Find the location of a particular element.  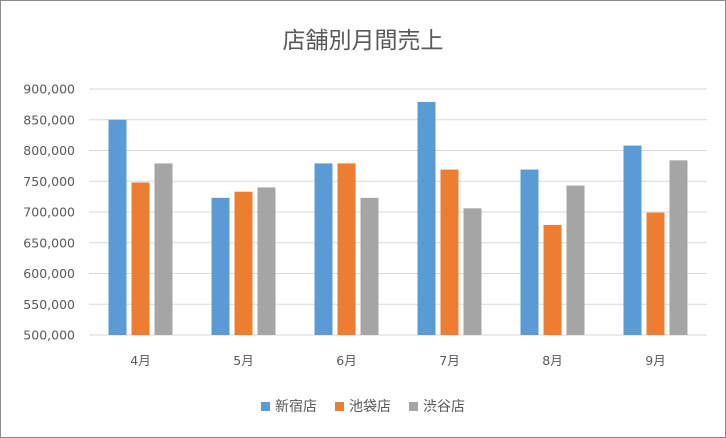

chart-legend: 新宿店 池袋店 渋谷店 is located at coordinates (363, 406).